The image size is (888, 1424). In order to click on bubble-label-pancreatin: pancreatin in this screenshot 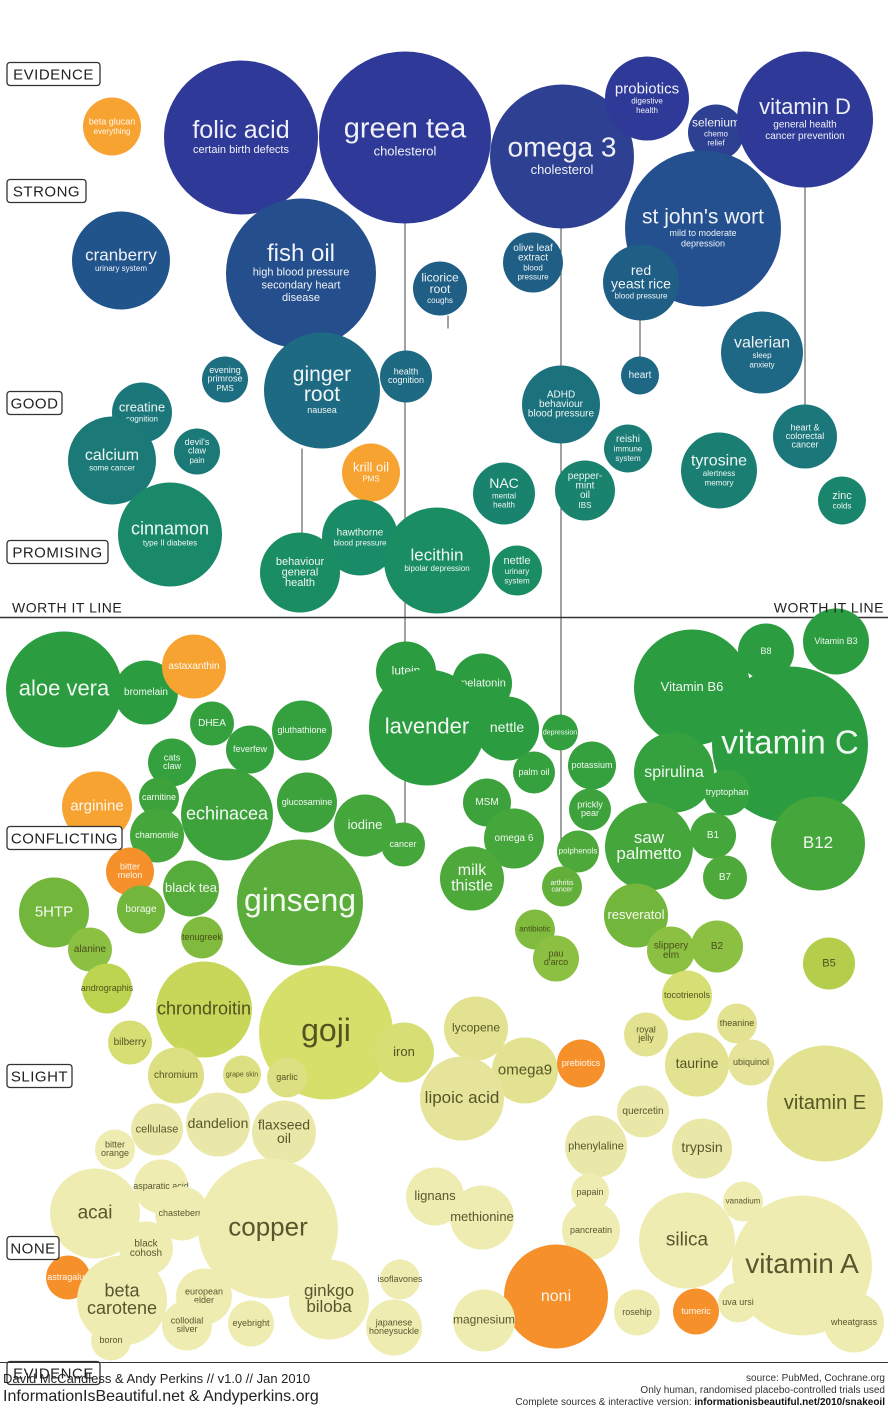, I will do `click(591, 1230)`.